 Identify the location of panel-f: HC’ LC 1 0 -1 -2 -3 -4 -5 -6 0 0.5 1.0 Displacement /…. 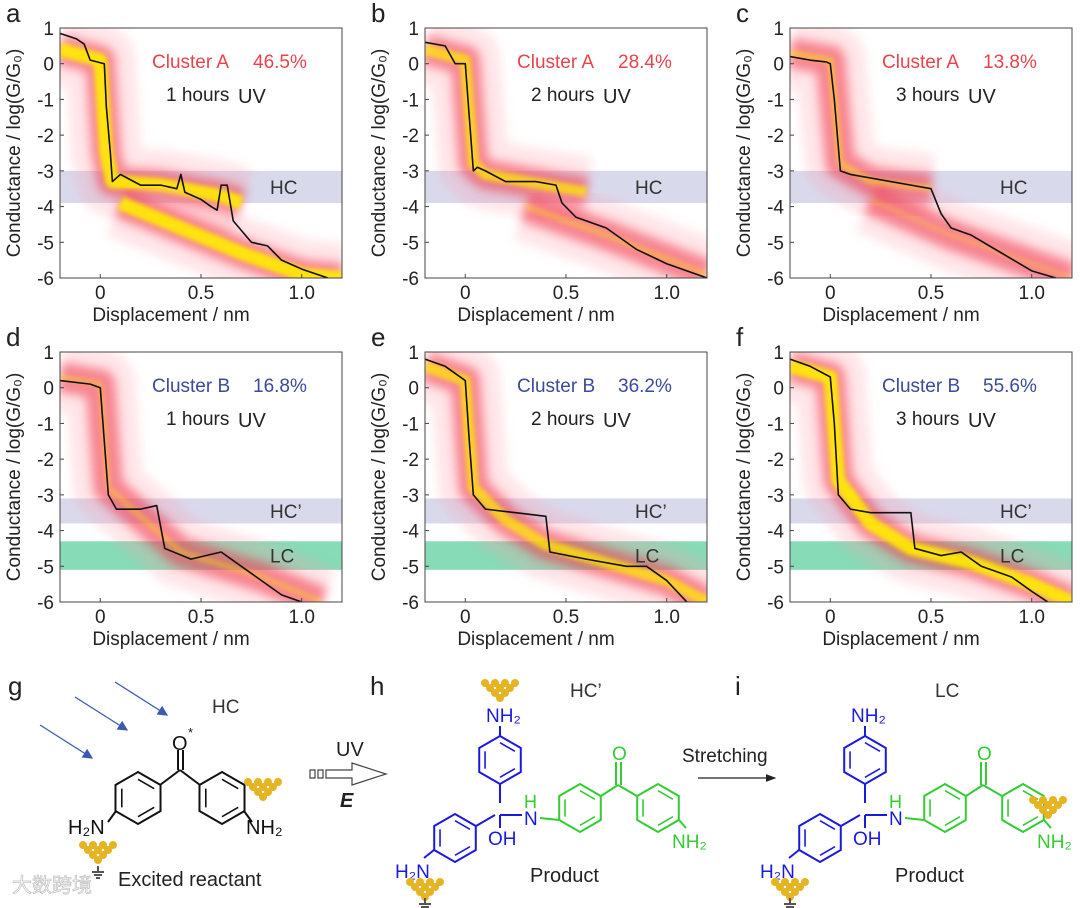
(903, 486).